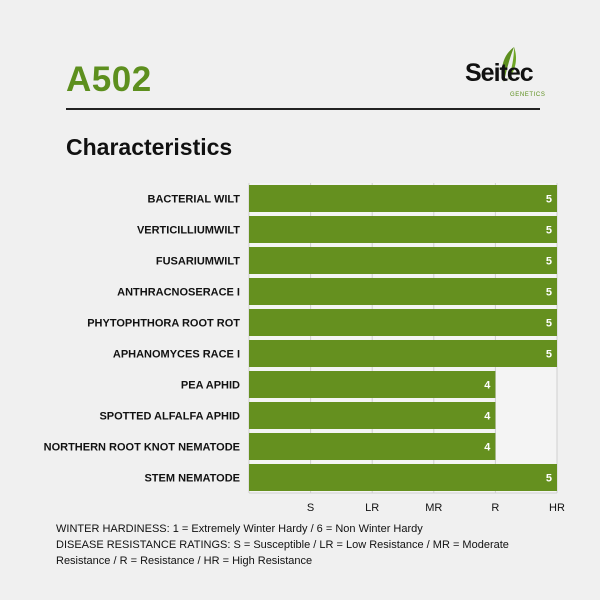 Image resolution: width=600 pixels, height=600 pixels. Describe the element at coordinates (192, 479) in the screenshot. I see `category-label: STEM NEMATODE` at that location.